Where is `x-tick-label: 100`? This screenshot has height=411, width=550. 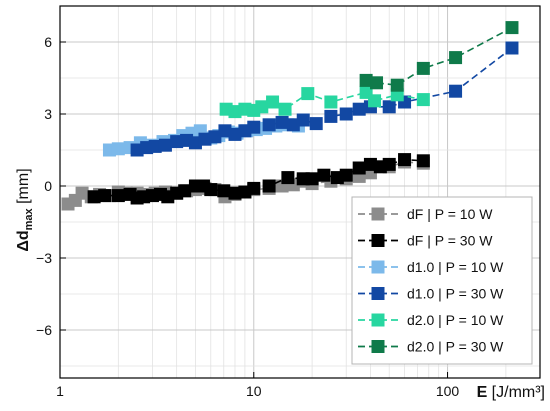
x-tick-label: 100 is located at coordinates (448, 391).